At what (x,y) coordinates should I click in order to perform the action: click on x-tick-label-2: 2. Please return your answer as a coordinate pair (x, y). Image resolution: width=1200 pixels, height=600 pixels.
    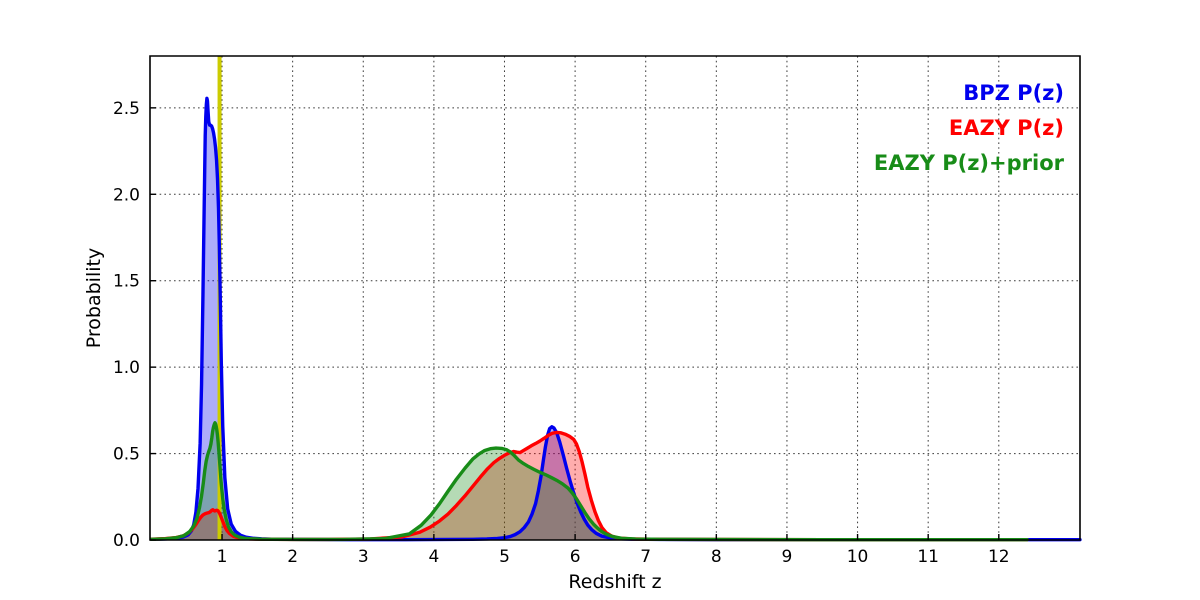
    Looking at the image, I should click on (292, 557).